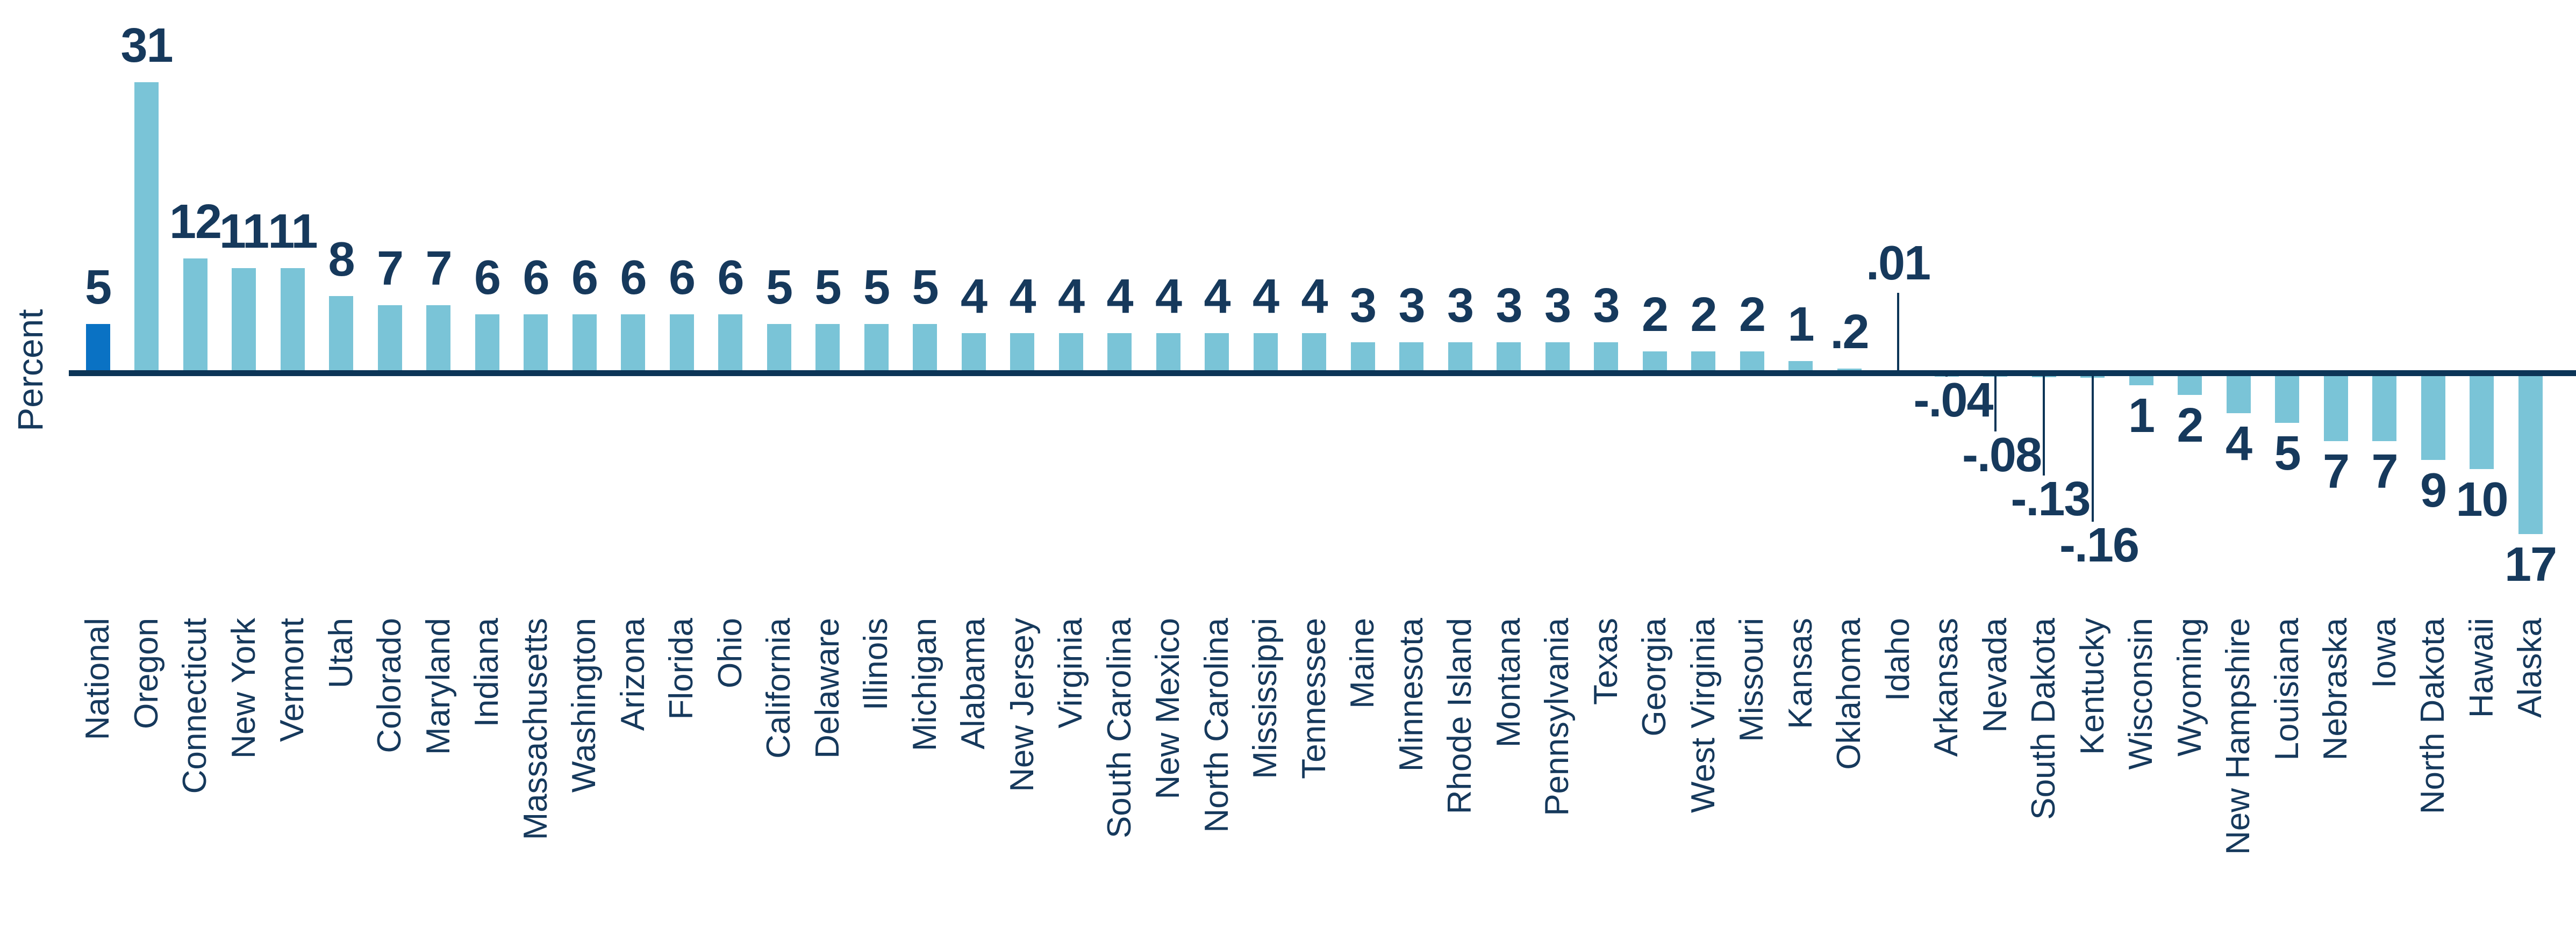 The width and height of the screenshot is (2576, 929). What do you see at coordinates (584, 706) in the screenshot?
I see `x-tick-label: Washington` at bounding box center [584, 706].